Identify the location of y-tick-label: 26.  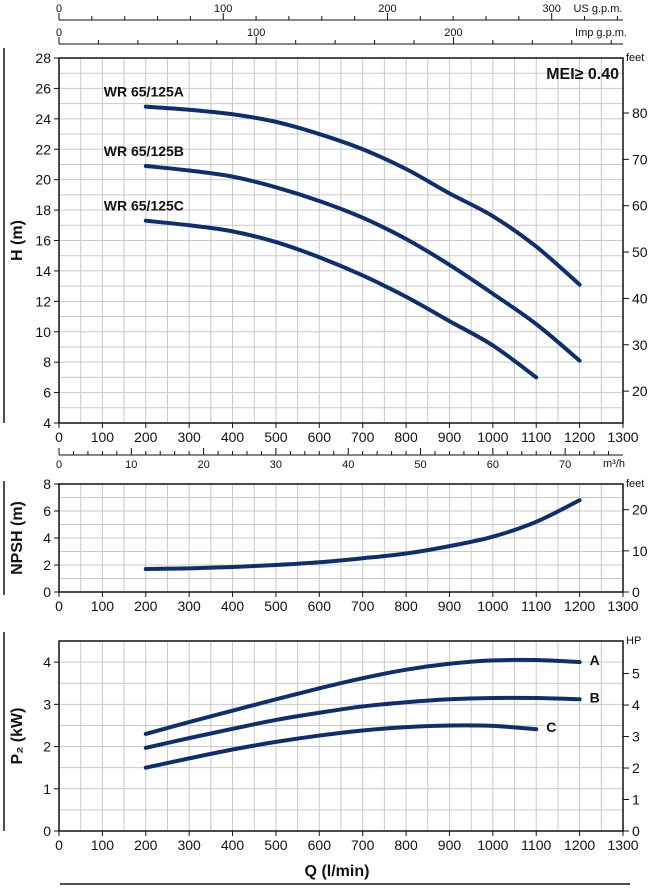
(43, 88).